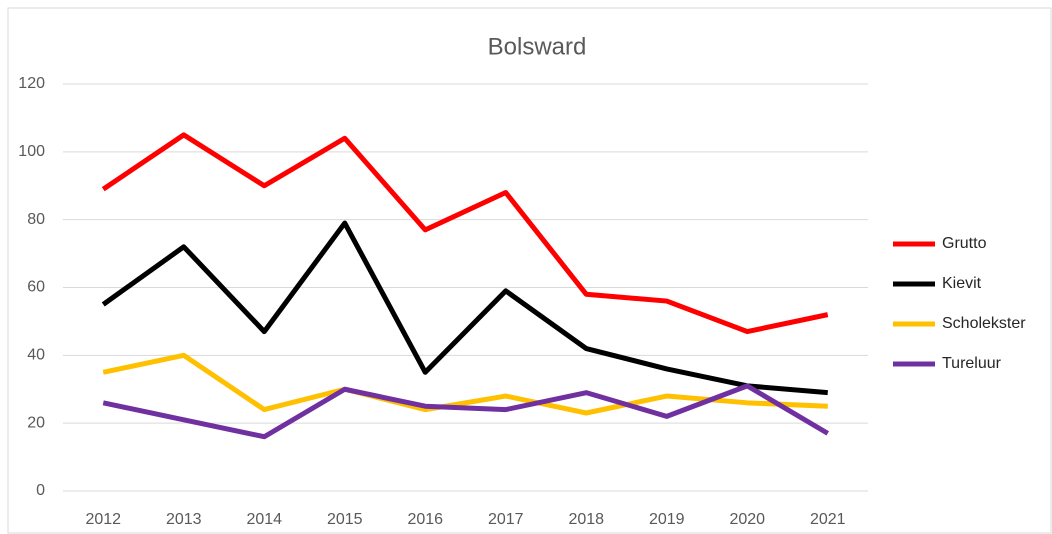 This screenshot has width=1052, height=534. Describe the element at coordinates (31, 83) in the screenshot. I see `y-tick-label: 120` at that location.